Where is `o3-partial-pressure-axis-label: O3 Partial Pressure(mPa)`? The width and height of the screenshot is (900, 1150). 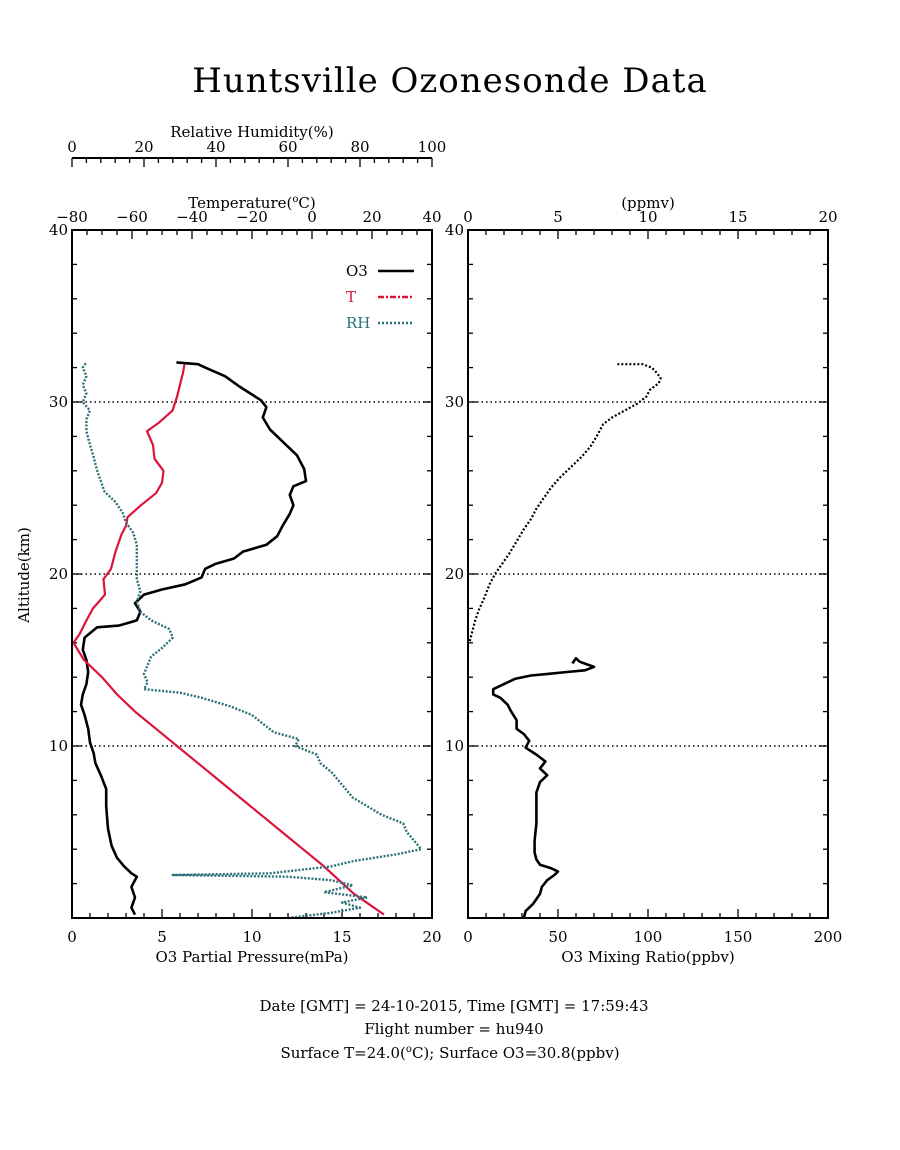
o3-partial-pressure-axis-label: O3 Partial Pressure(mPa) is located at coordinates (251, 957).